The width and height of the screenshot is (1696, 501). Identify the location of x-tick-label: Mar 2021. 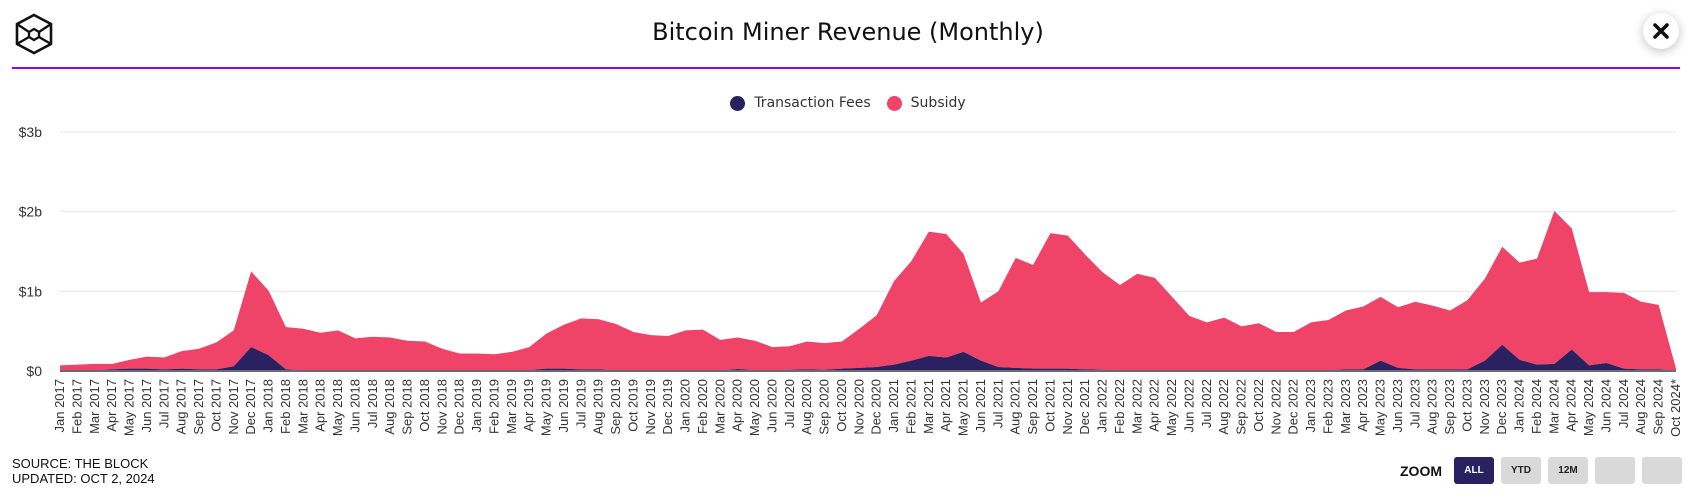
(928, 406).